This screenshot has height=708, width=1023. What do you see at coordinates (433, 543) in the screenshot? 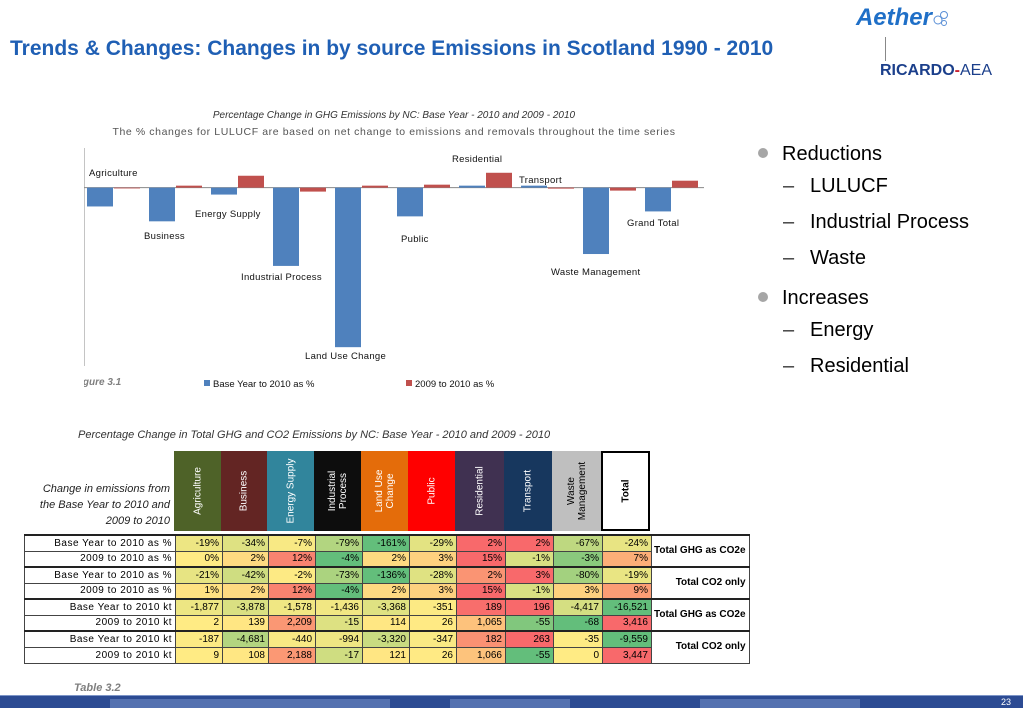
I see `table-cell: -29%` at bounding box center [433, 543].